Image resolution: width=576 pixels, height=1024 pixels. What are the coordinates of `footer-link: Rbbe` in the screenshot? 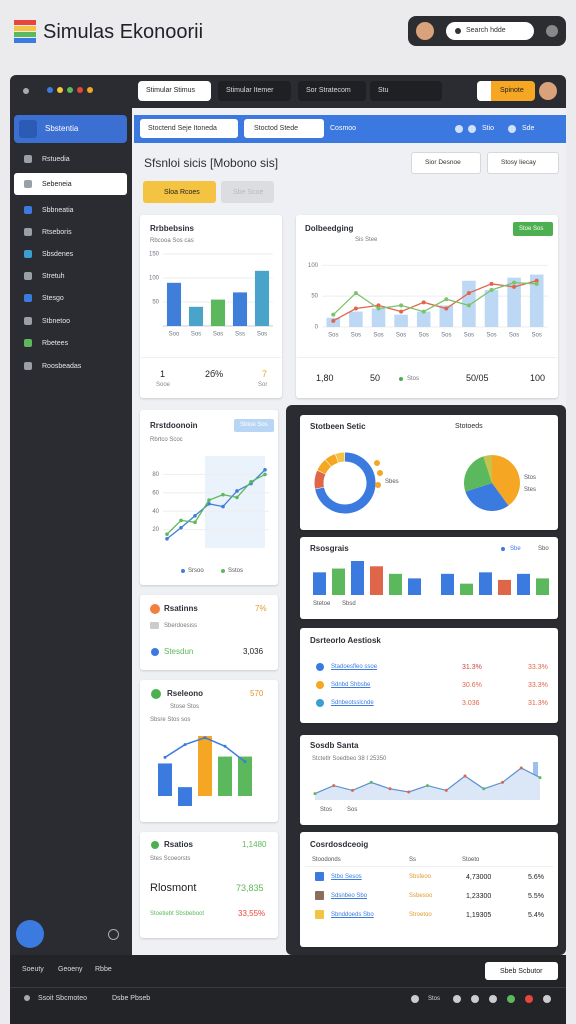 It's located at (103, 969).